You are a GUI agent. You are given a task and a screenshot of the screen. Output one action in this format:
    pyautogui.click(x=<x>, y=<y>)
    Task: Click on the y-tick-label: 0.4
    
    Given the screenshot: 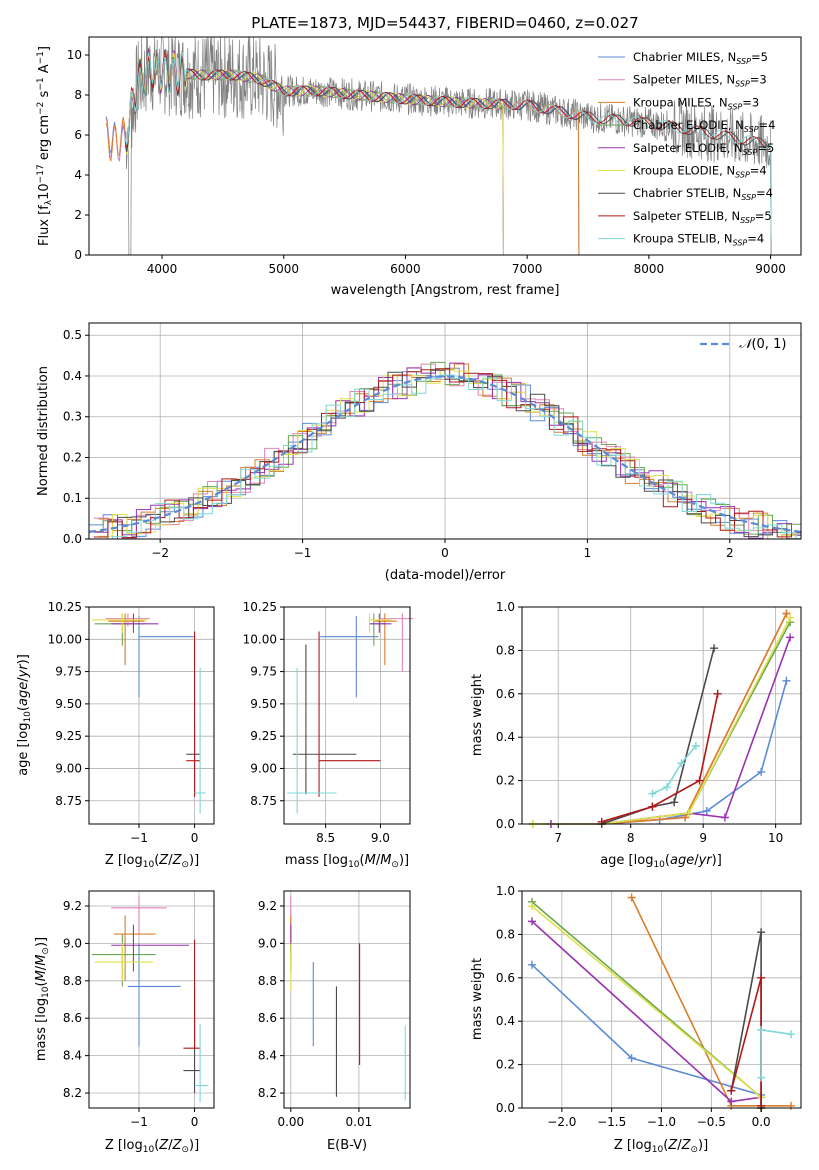 What is the action you would take?
    pyautogui.click(x=505, y=1021)
    